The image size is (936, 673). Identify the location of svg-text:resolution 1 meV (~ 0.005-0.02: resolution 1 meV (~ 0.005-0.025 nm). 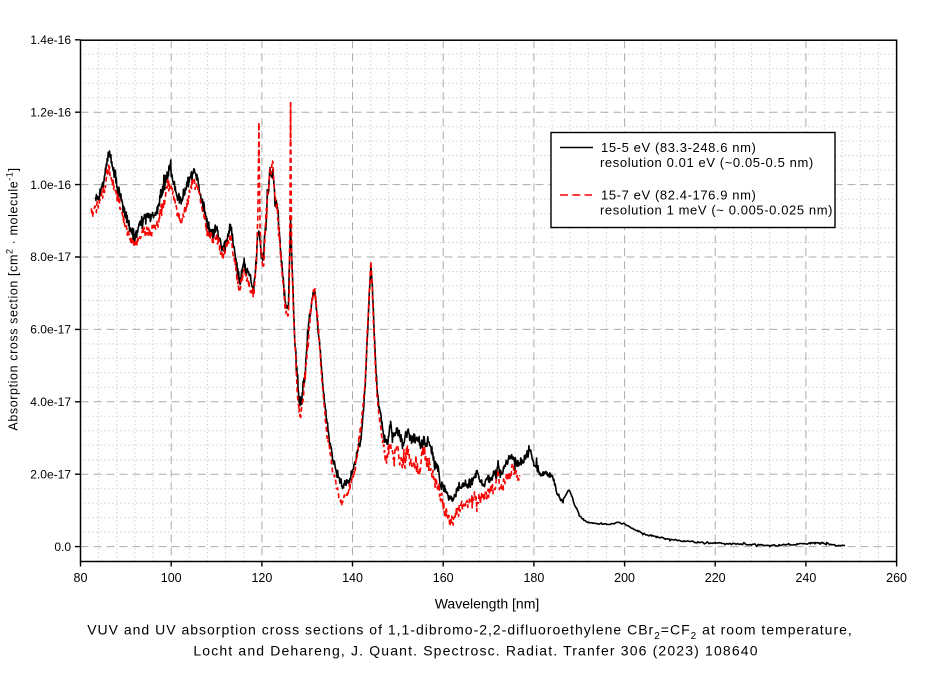
(716, 210).